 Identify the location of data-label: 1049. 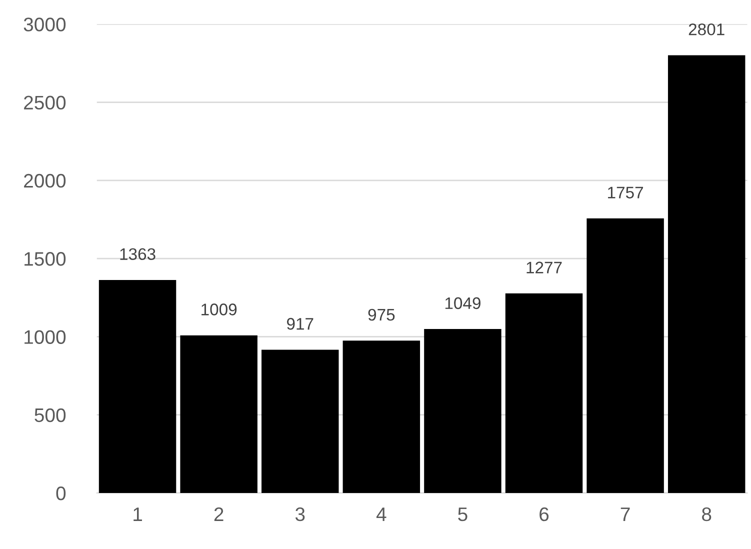
(462, 303).